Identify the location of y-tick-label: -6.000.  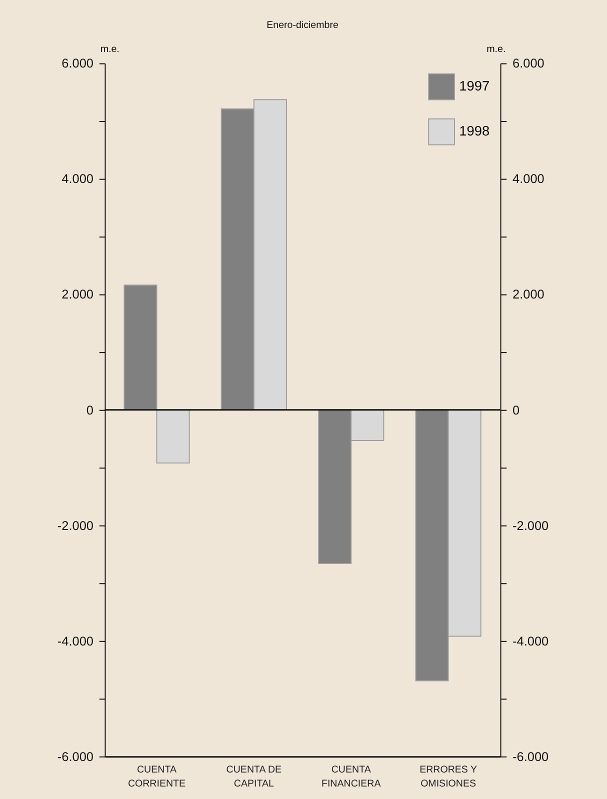
(75, 756).